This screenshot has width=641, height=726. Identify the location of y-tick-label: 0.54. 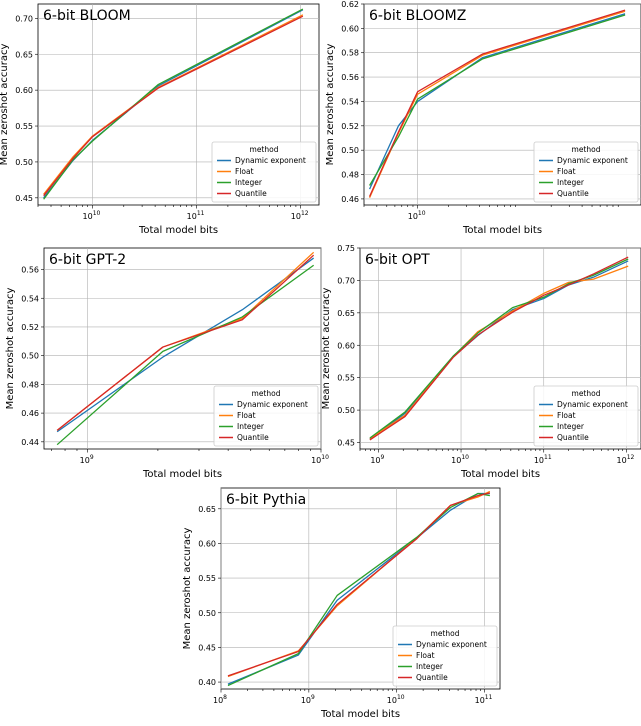
(30, 298).